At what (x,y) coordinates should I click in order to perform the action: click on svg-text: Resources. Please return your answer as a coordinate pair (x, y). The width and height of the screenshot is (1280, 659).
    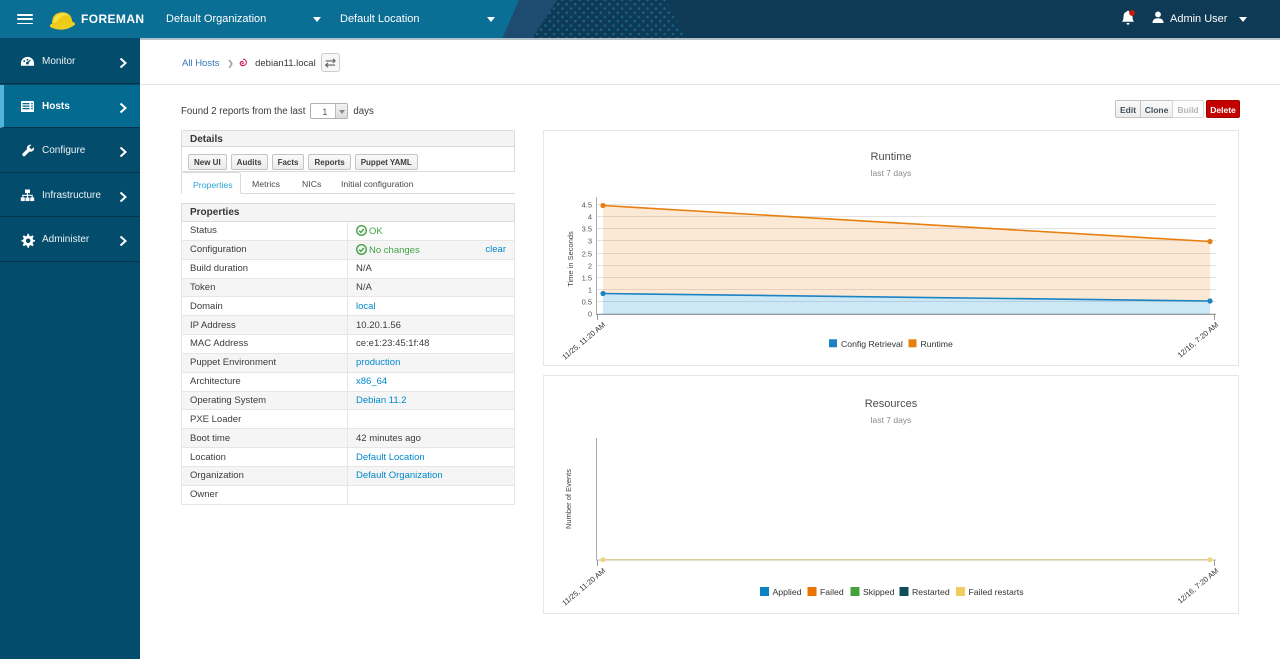
    Looking at the image, I should click on (891, 404).